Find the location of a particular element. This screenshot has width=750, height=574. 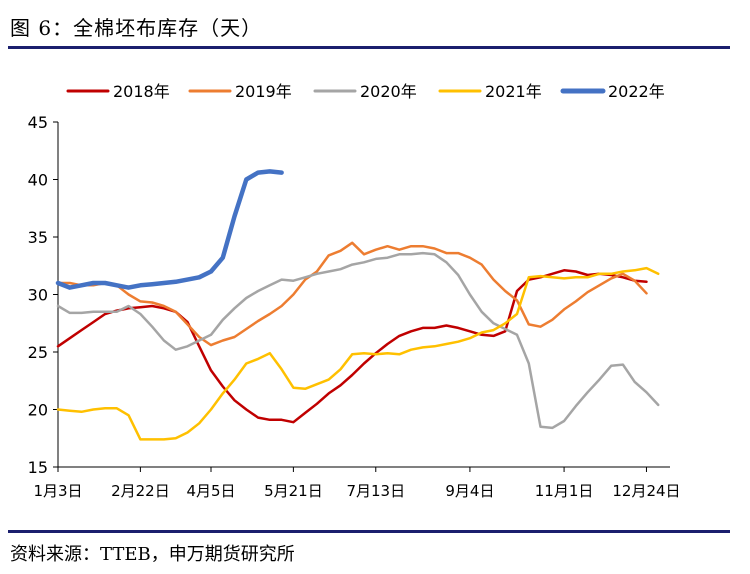

x-tick-label: 4月5日 is located at coordinates (210, 491).